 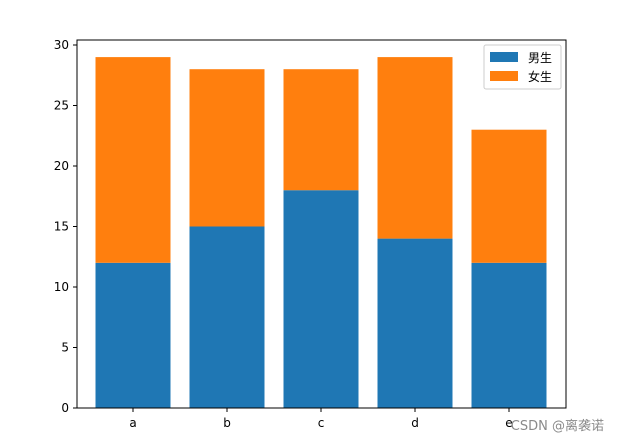 I want to click on y-tick-label: 25, so click(x=61, y=106).